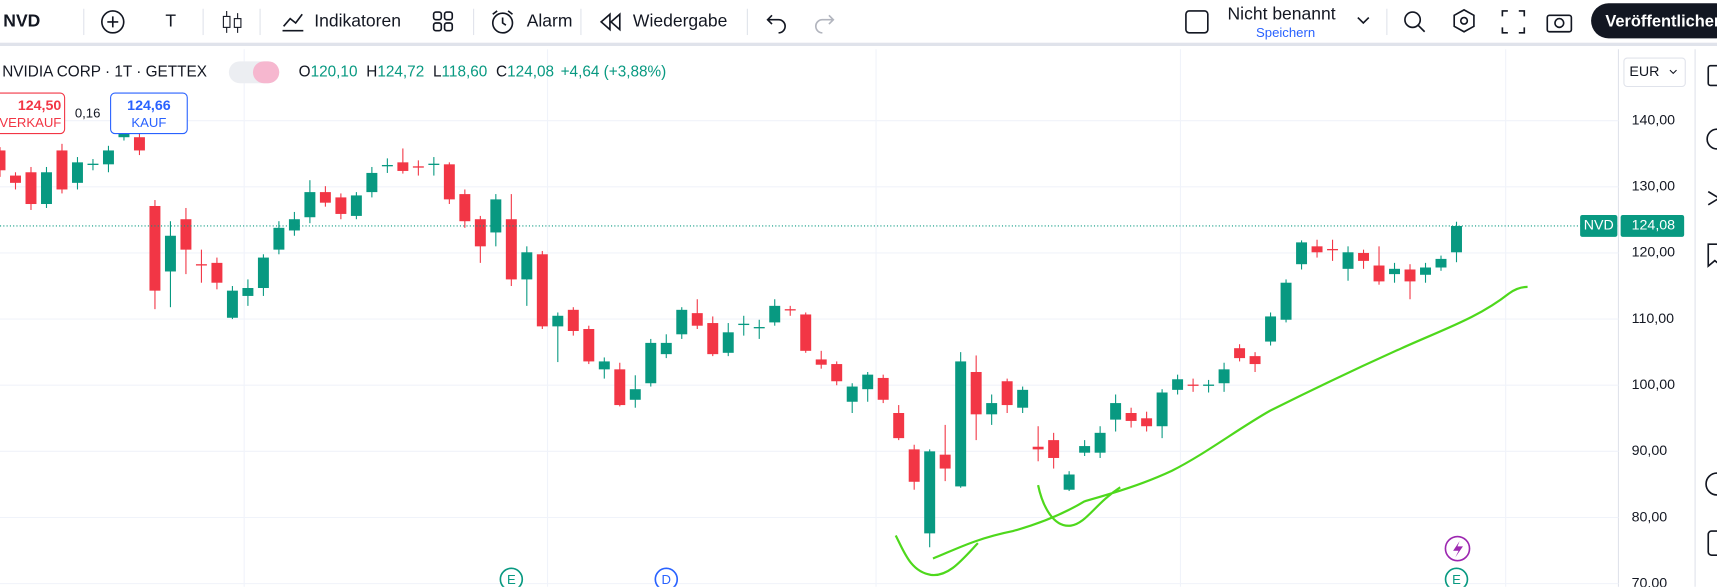 Image resolution: width=1717 pixels, height=587 pixels. Describe the element at coordinates (113, 22) in the screenshot. I see `add-icon` at that location.